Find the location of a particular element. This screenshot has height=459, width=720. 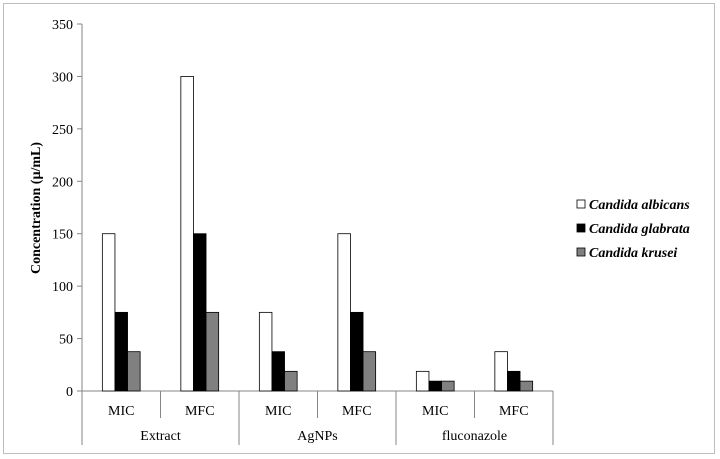

legend-label: Candida albicans is located at coordinates (639, 205).